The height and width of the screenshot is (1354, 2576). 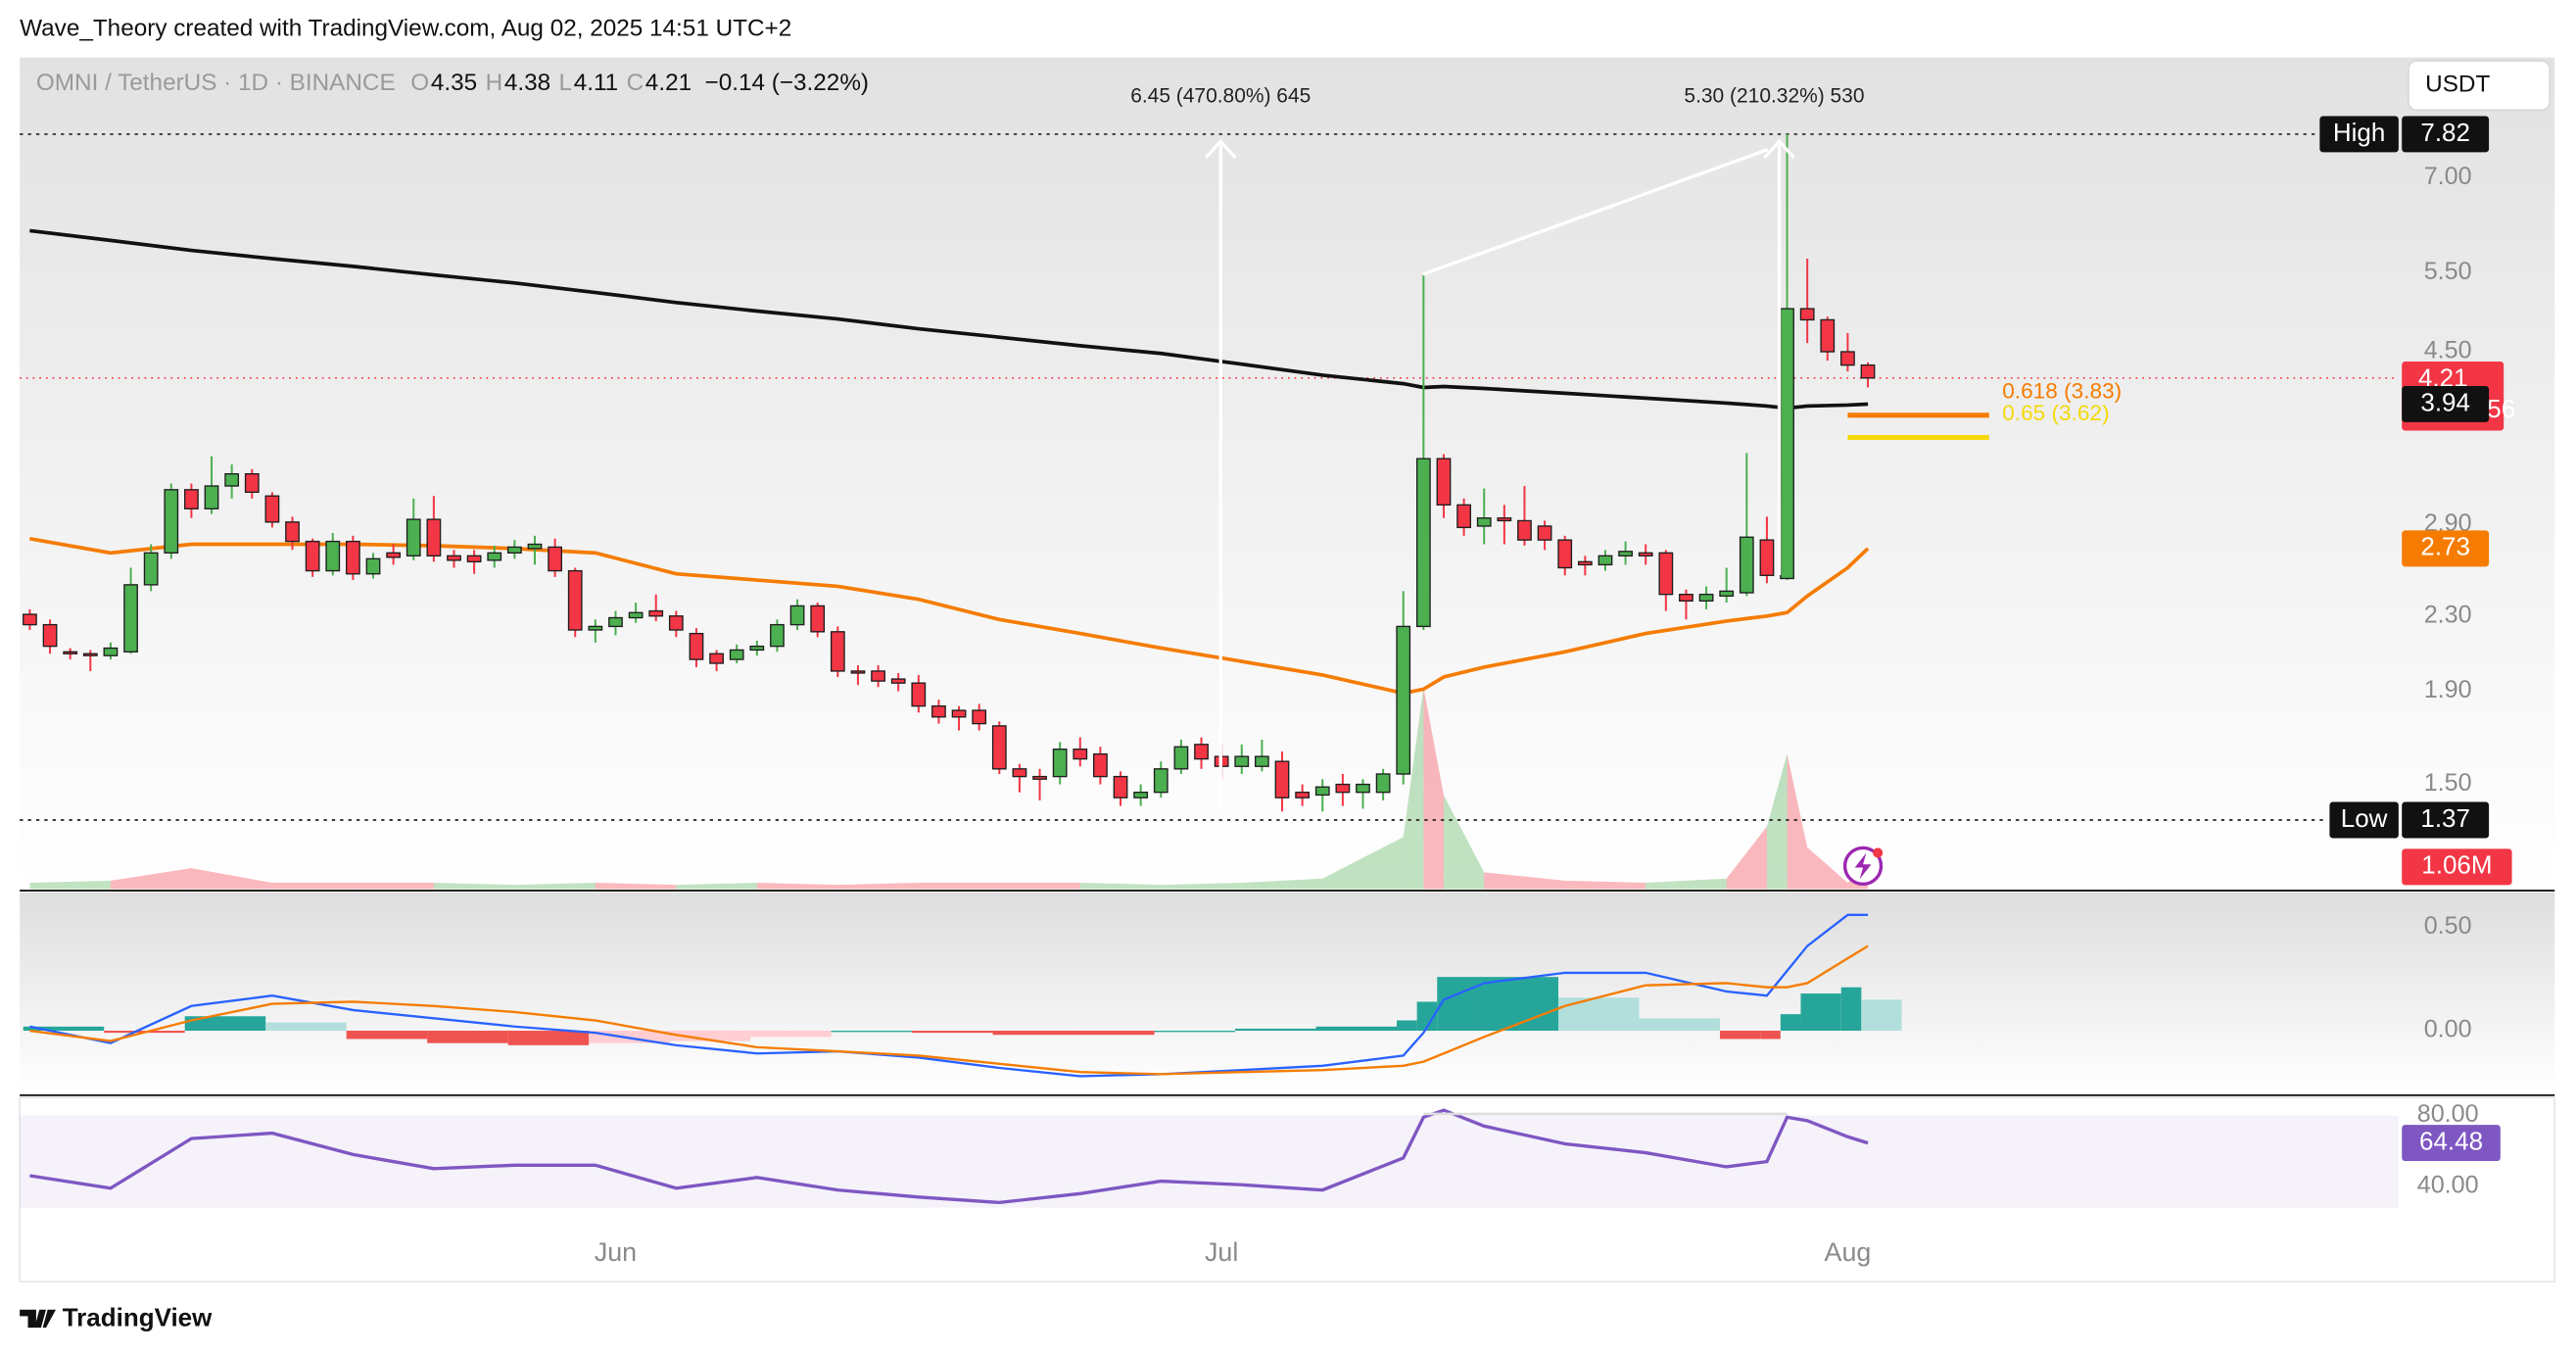 What do you see at coordinates (635, 83) in the screenshot?
I see `ohlc-key: C` at bounding box center [635, 83].